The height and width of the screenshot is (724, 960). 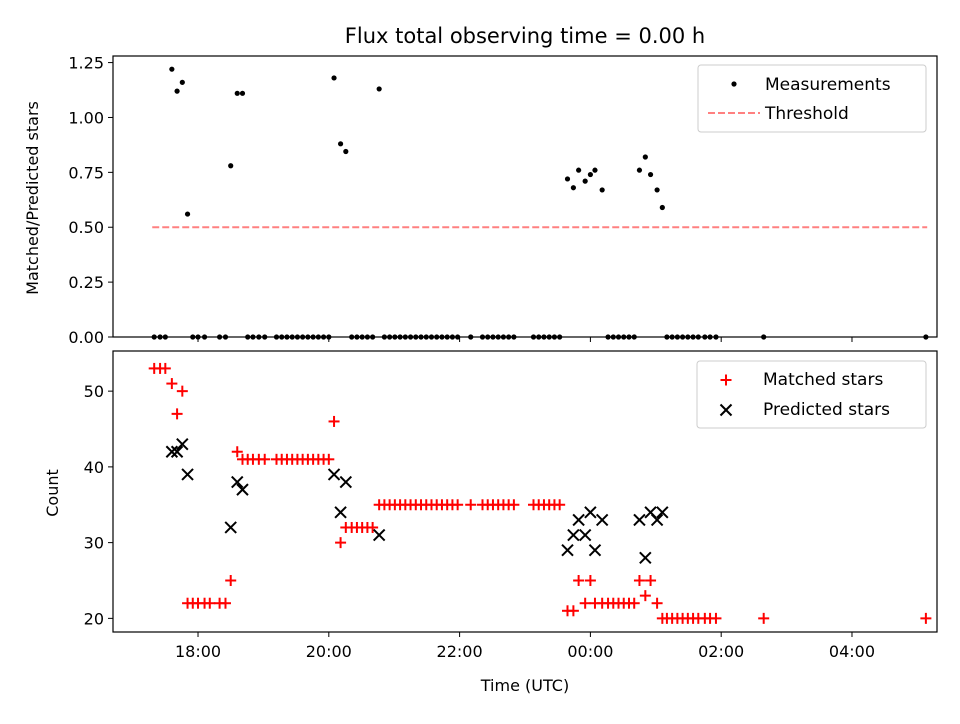 I want to click on matched-legend-marker, so click(x=726, y=380).